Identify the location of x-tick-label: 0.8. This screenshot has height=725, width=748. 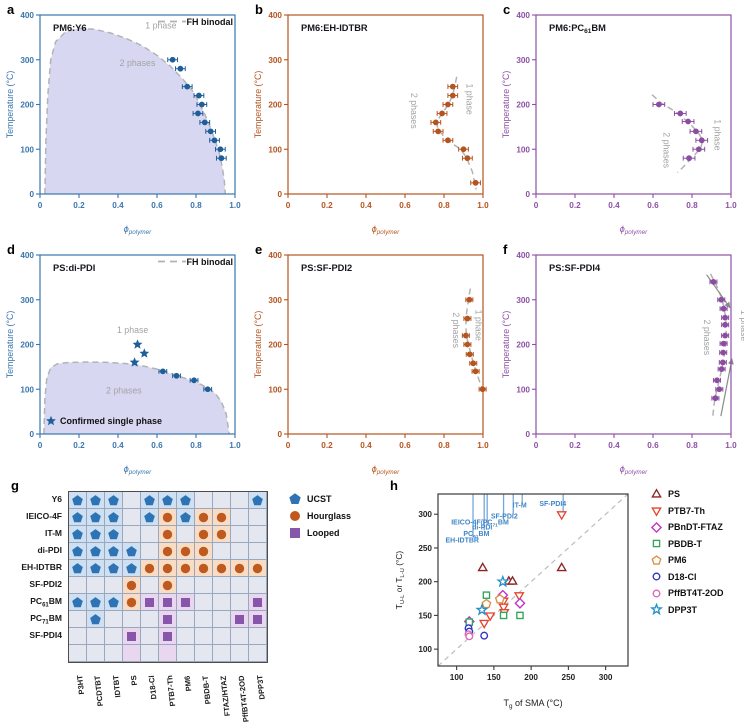
(444, 445).